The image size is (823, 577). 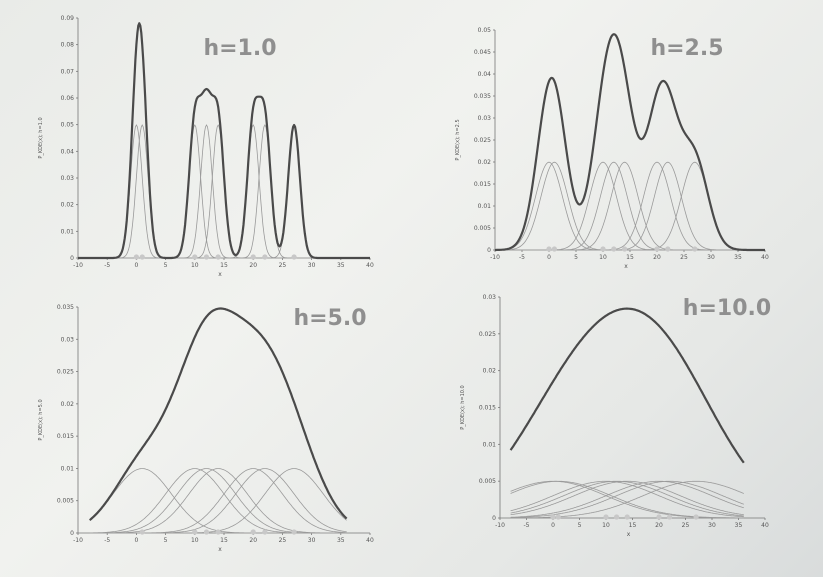 I want to click on bandwidth-annotation: h=10.0, so click(x=727, y=308).